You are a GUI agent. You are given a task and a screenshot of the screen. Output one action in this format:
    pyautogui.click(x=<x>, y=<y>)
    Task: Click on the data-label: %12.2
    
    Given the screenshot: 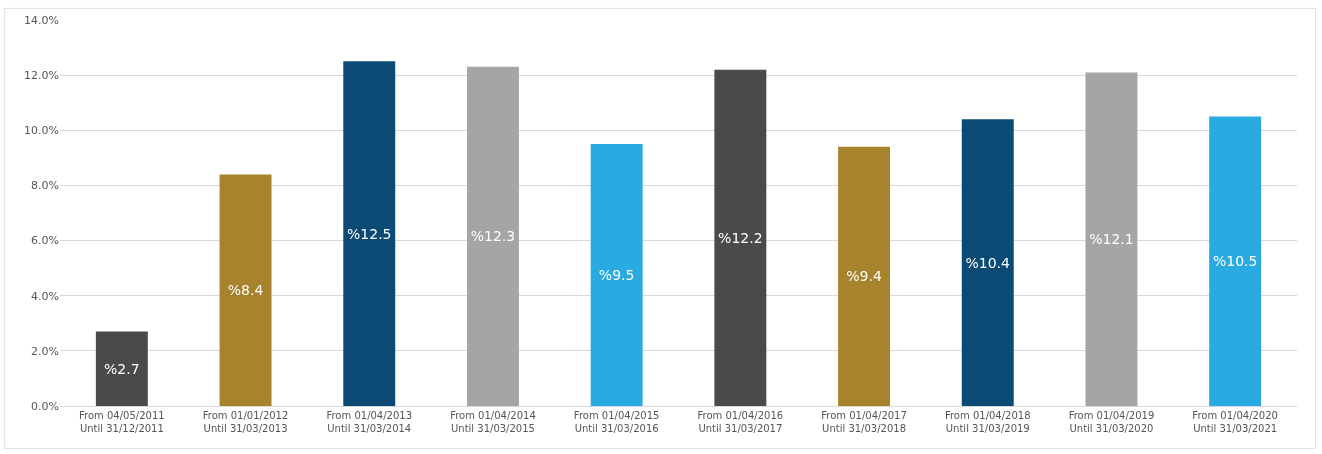 What is the action you would take?
    pyautogui.click(x=740, y=237)
    